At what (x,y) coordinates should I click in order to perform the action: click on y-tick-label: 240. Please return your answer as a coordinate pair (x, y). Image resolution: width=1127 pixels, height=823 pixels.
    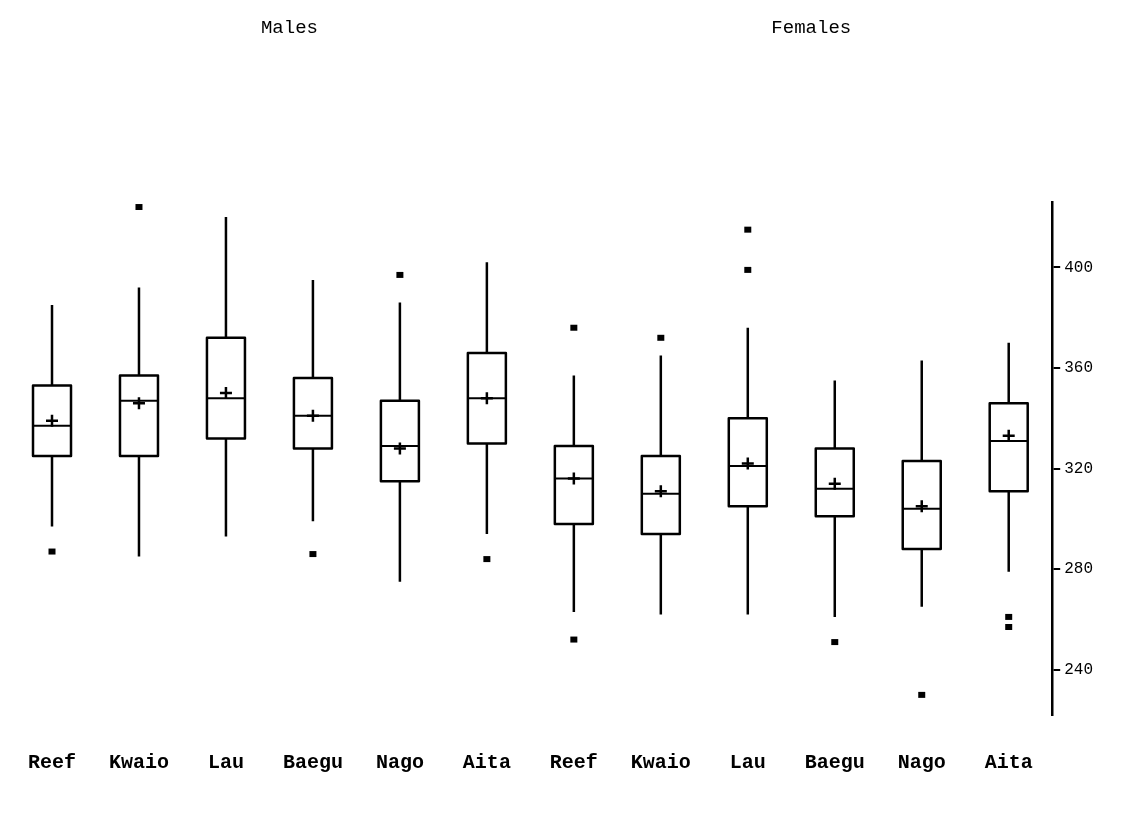
    Looking at the image, I should click on (1079, 669).